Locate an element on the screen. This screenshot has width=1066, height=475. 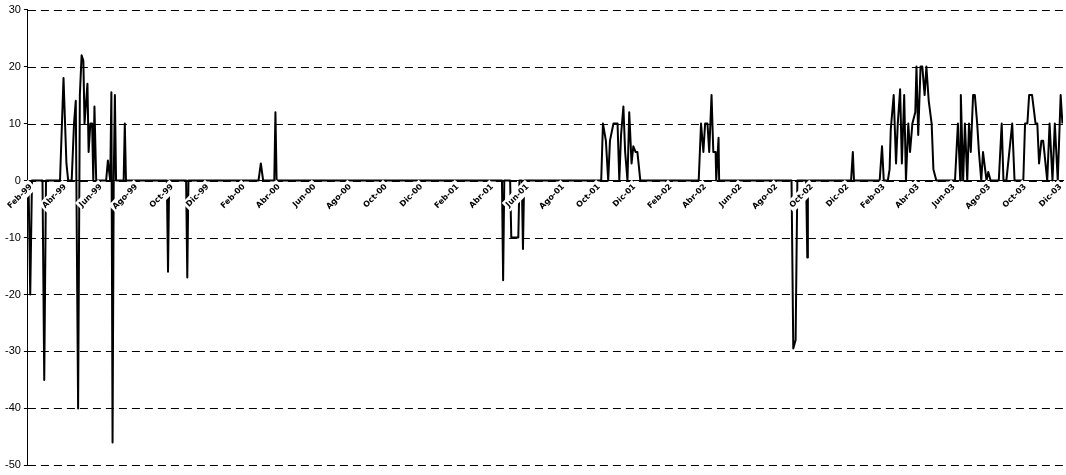
y-tick-label: -40 is located at coordinates (12, 407).